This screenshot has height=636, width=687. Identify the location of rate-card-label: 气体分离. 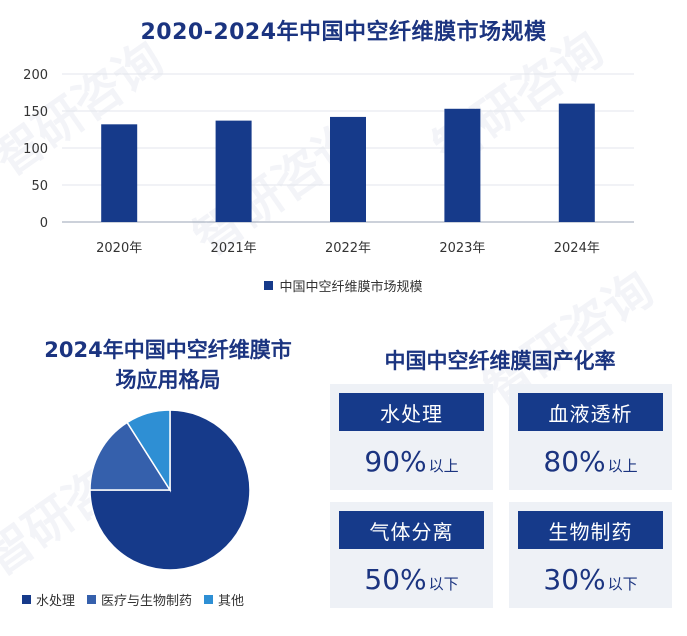
(411, 530).